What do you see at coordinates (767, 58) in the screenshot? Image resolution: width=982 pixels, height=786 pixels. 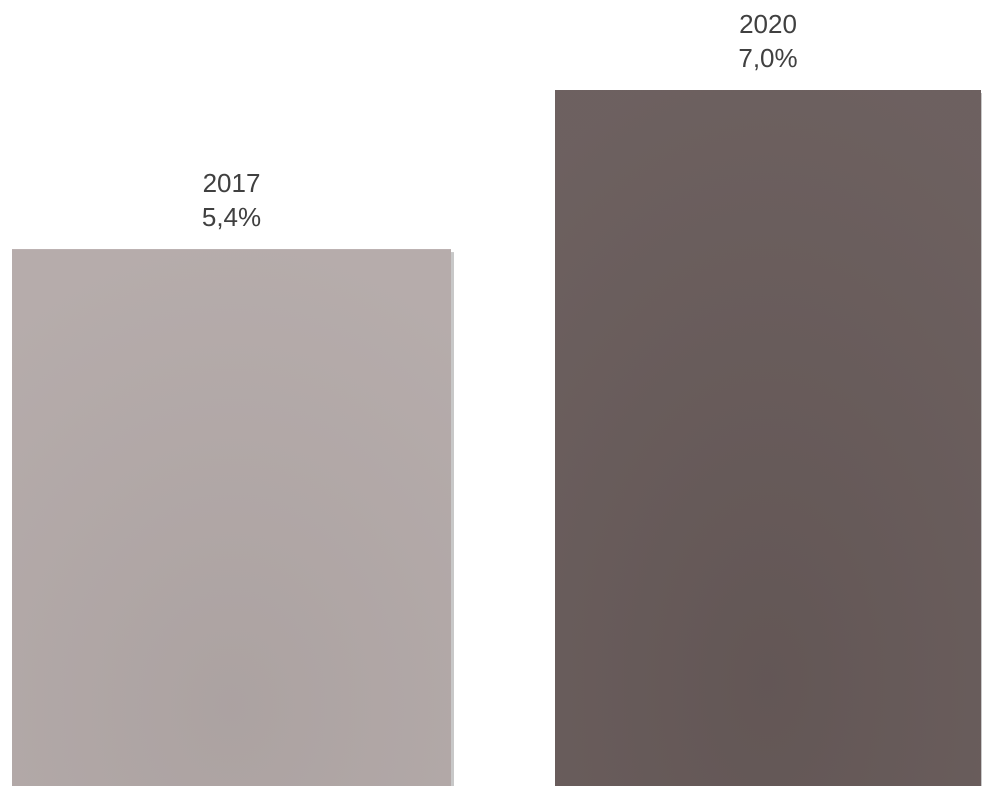 I see `value-label-2020: 7,0%` at bounding box center [767, 58].